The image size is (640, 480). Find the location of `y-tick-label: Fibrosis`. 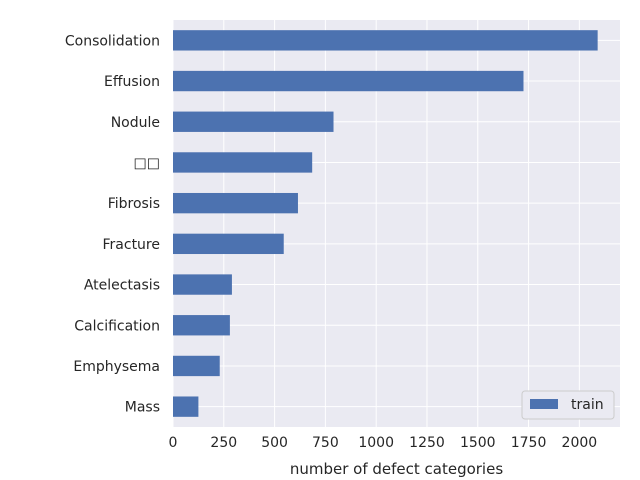

y-tick-label: Fibrosis is located at coordinates (134, 204).